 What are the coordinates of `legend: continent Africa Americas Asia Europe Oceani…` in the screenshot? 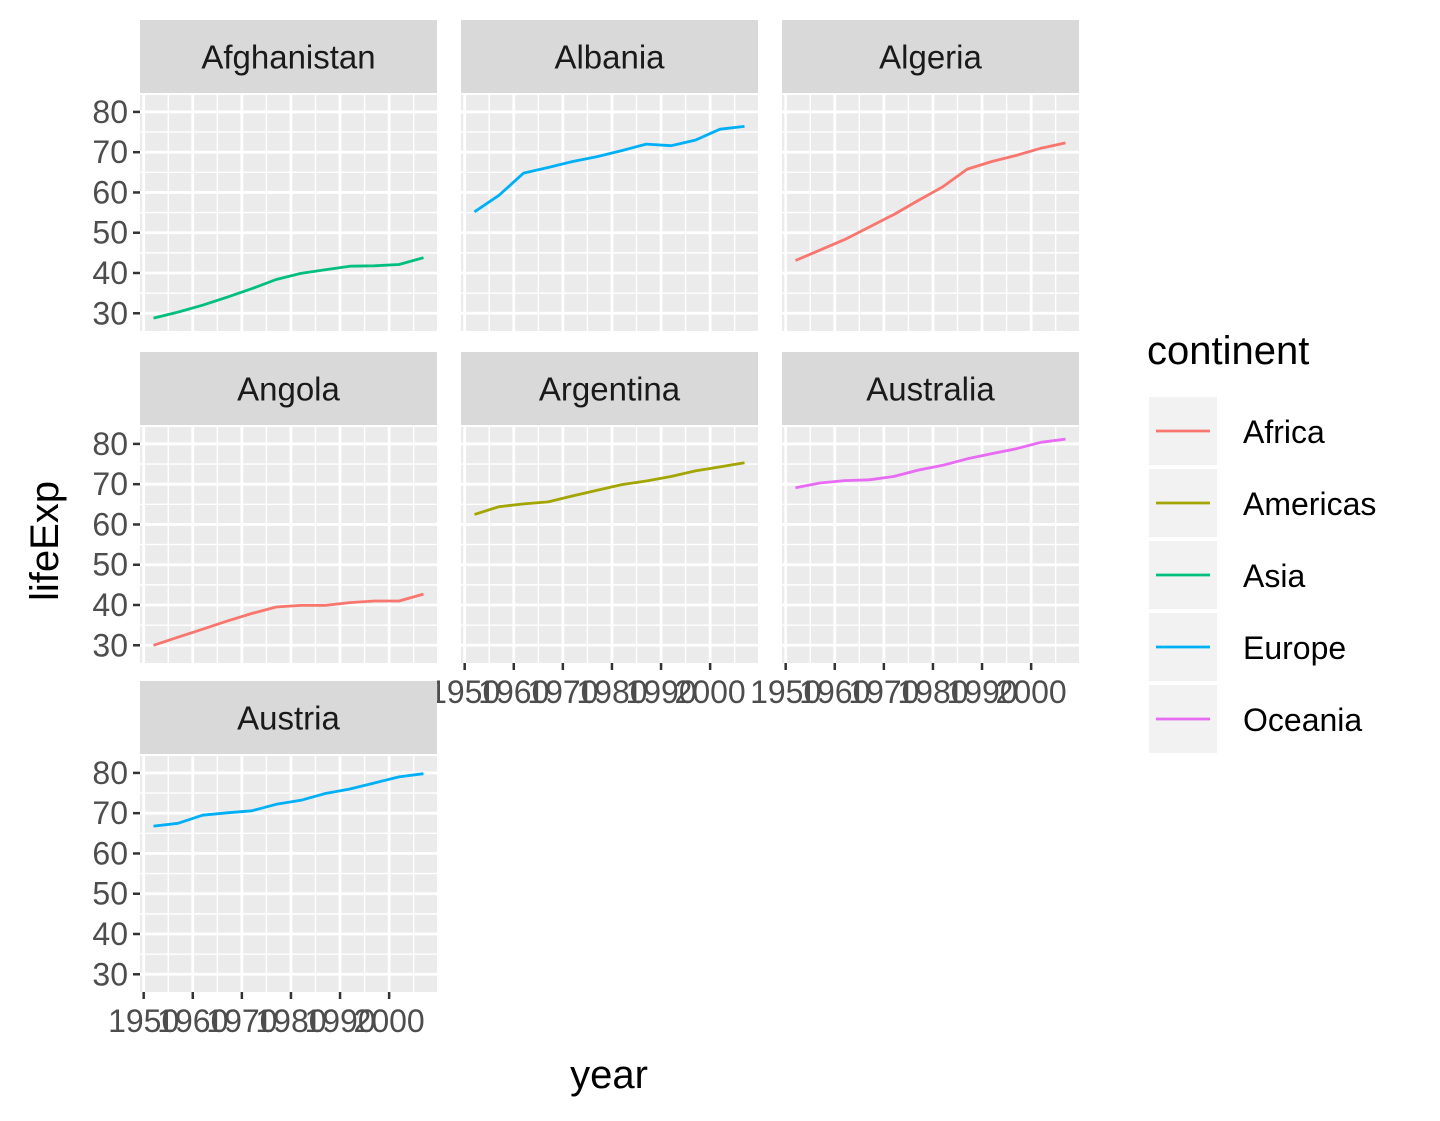 It's located at (1261, 541).